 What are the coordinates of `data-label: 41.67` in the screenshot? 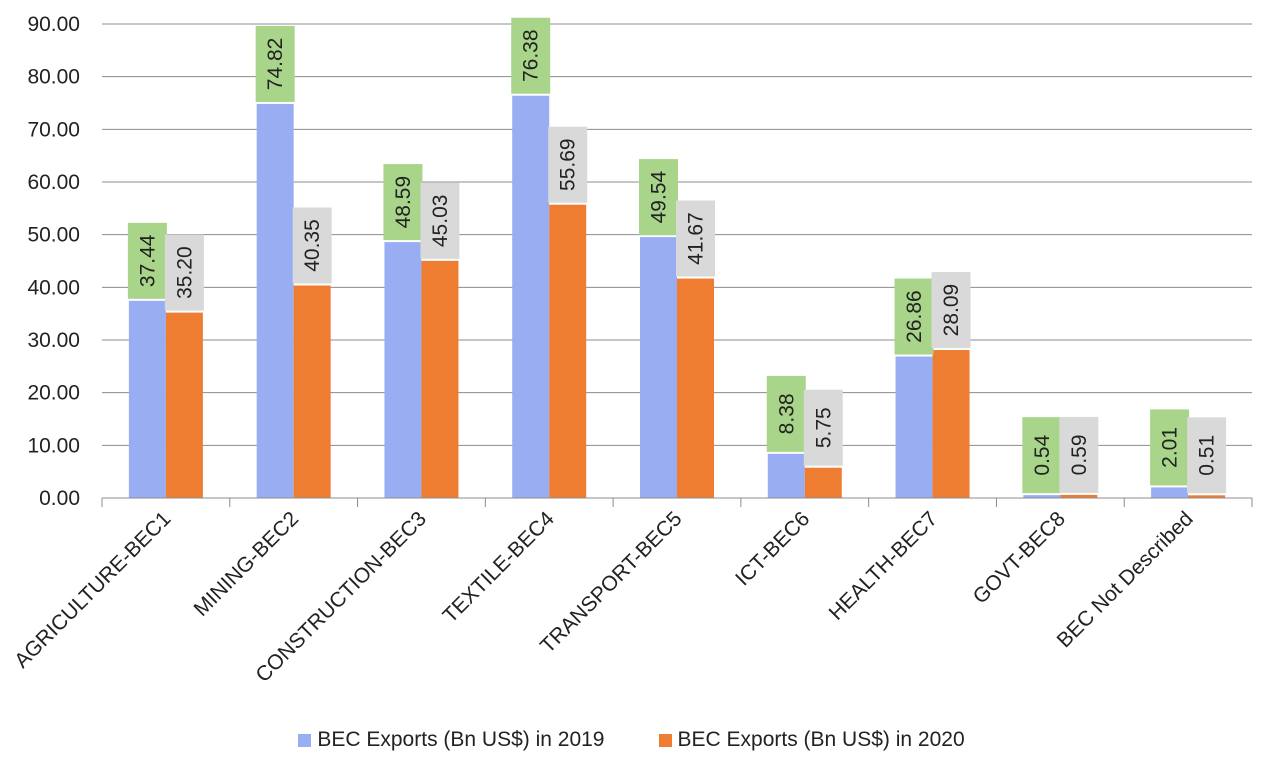 It's located at (696, 238).